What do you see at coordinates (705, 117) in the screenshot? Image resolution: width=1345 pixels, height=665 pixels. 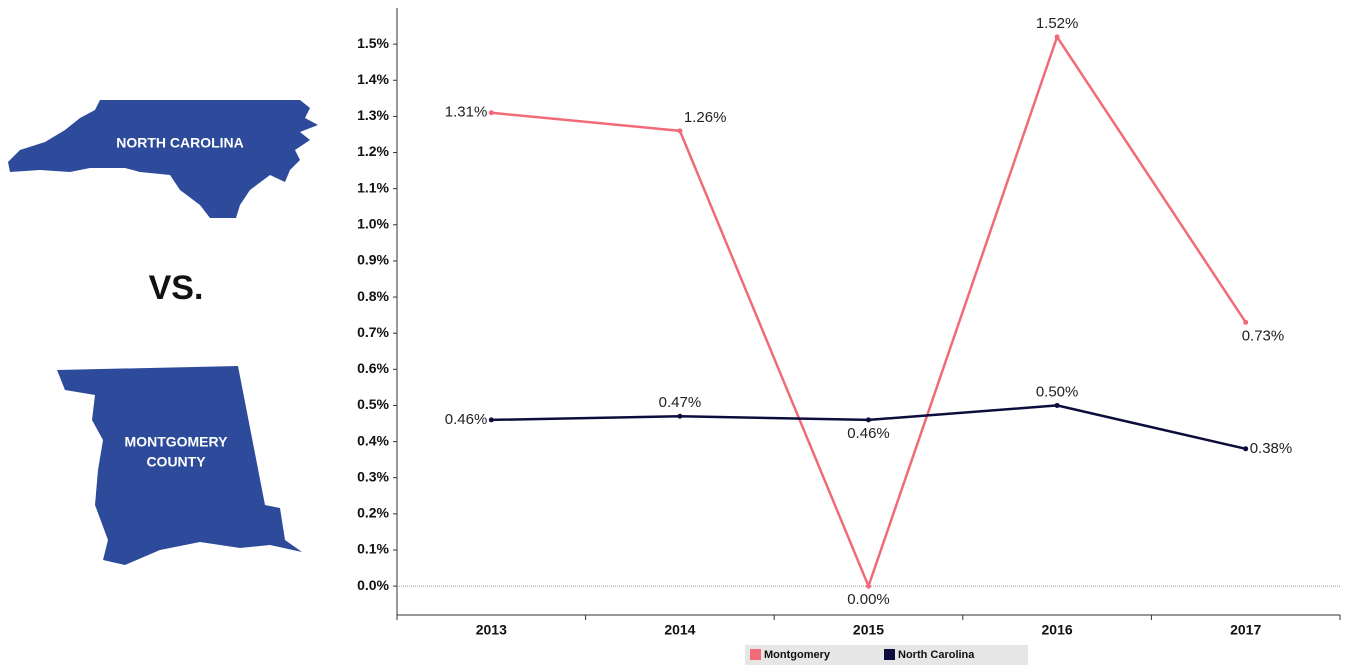 I see `value-label: 1.26%` at bounding box center [705, 117].